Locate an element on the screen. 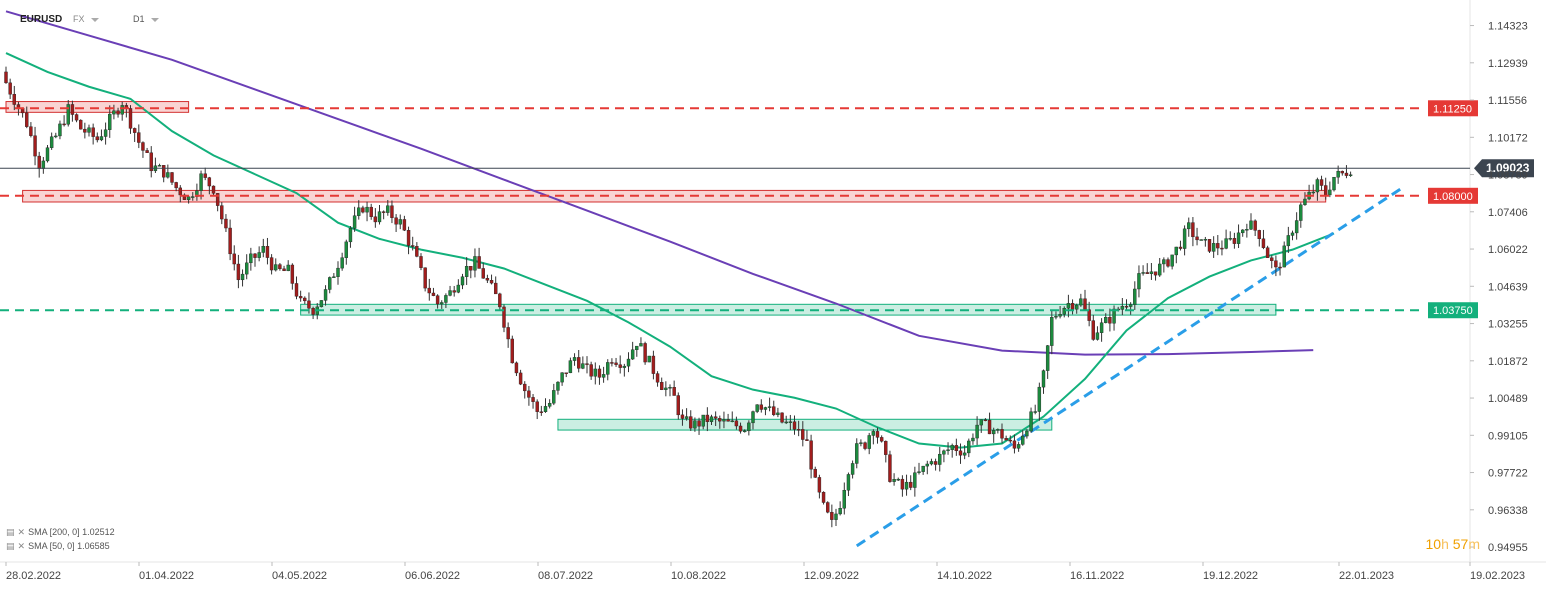 The image size is (1546, 590). timeframe-selector: D1 is located at coordinates (146, 19).